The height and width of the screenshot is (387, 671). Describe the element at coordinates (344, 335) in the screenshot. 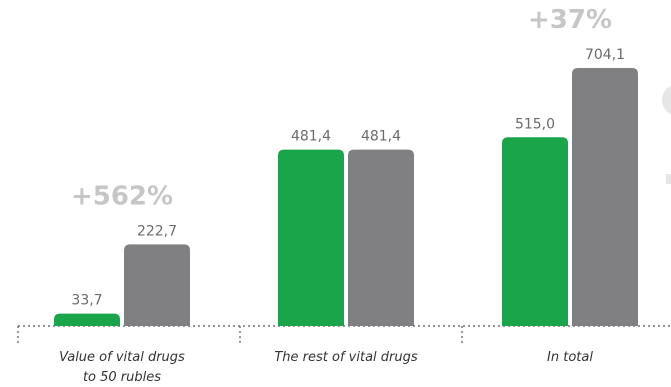

I see `baseline-group` at that location.